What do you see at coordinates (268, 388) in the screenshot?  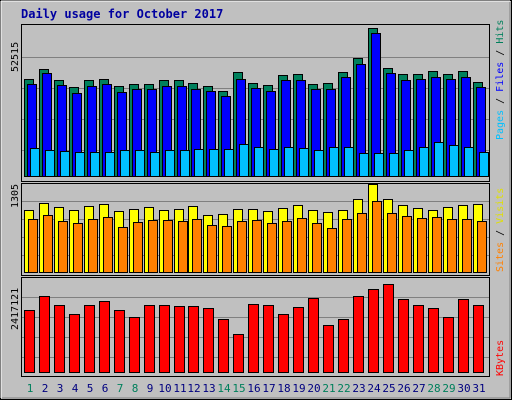 I see `day-label-17: 17` at bounding box center [268, 388].